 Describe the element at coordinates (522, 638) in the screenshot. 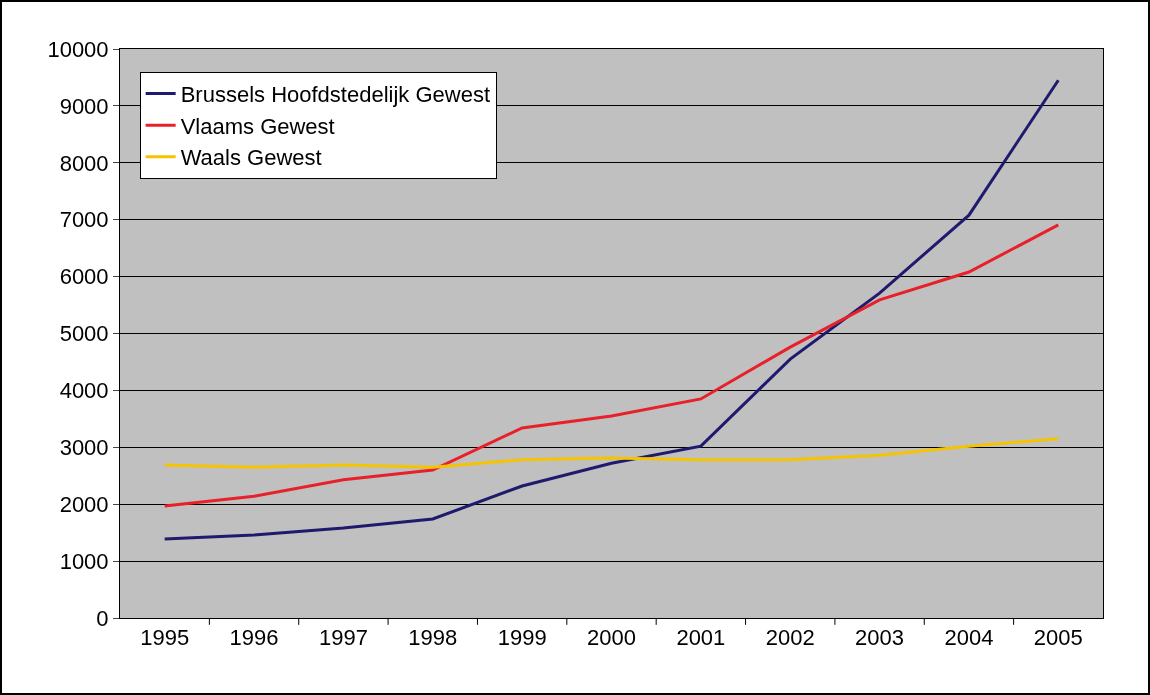

I see `x-tick-label: 1999` at that location.